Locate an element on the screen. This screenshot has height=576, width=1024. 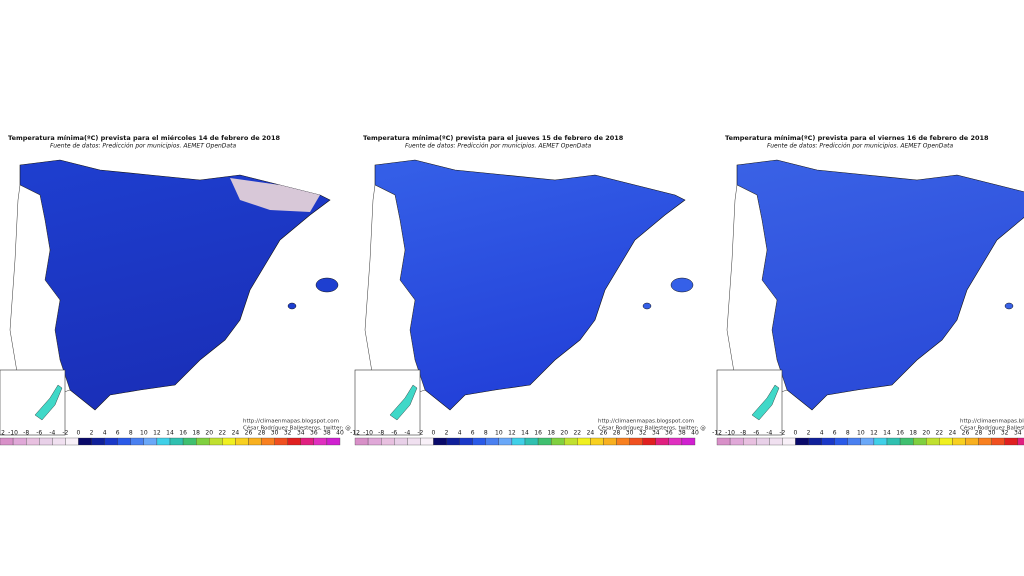
pyrenees-snow is located at coordinates (275, 195).